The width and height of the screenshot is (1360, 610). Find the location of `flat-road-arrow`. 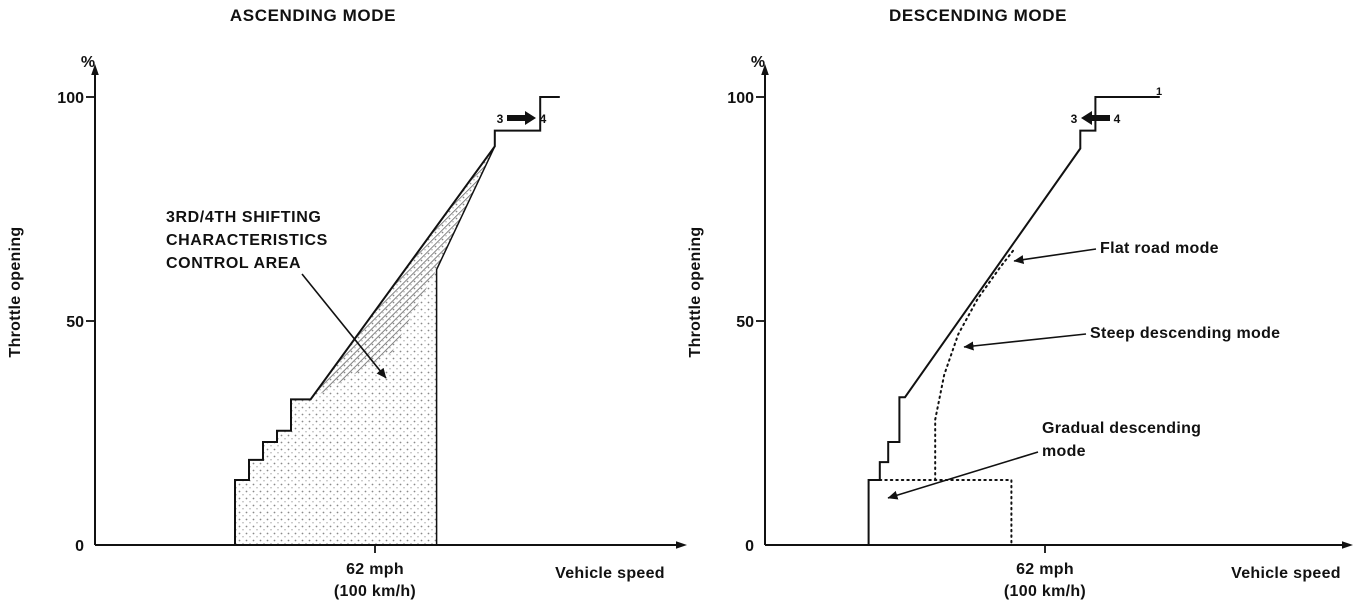

flat-road-arrow is located at coordinates (1055, 256).